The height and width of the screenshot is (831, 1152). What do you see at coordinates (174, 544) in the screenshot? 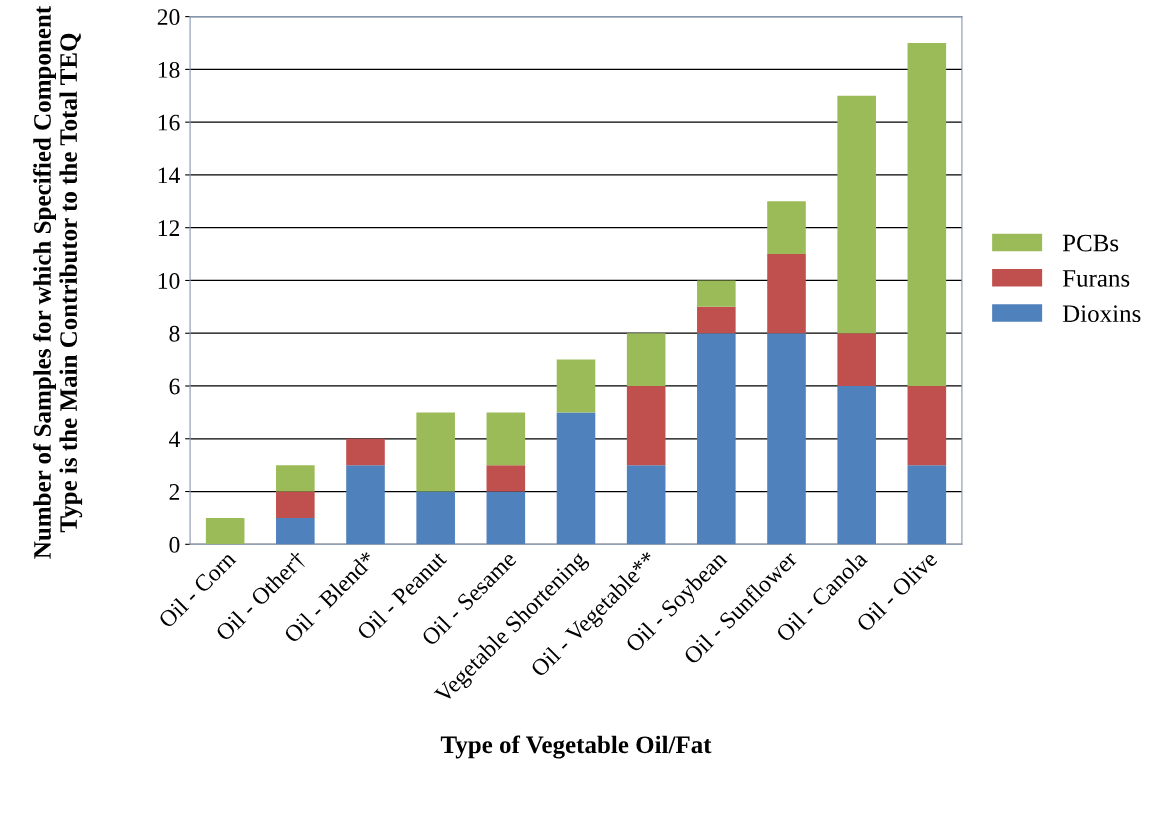
I see `y-tick-label: 0` at bounding box center [174, 544].